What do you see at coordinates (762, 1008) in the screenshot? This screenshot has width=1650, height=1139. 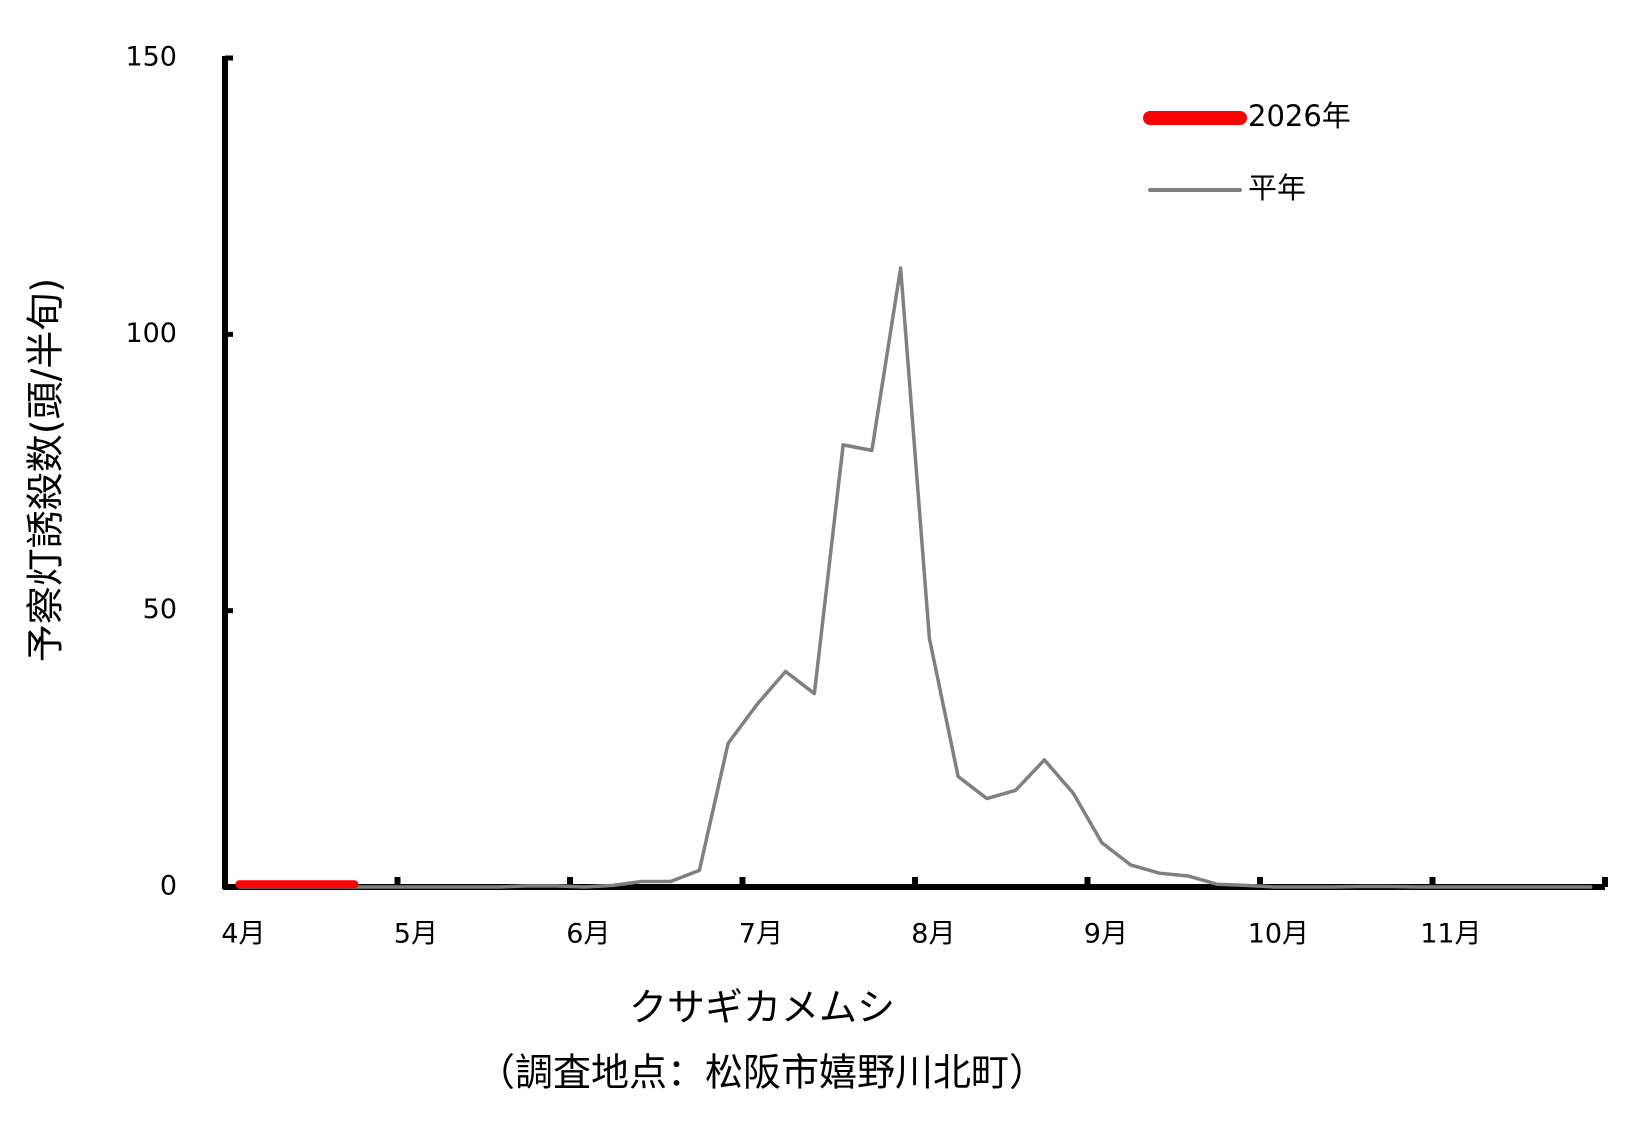 I see `chart-title: クサギカメムシ` at bounding box center [762, 1008].